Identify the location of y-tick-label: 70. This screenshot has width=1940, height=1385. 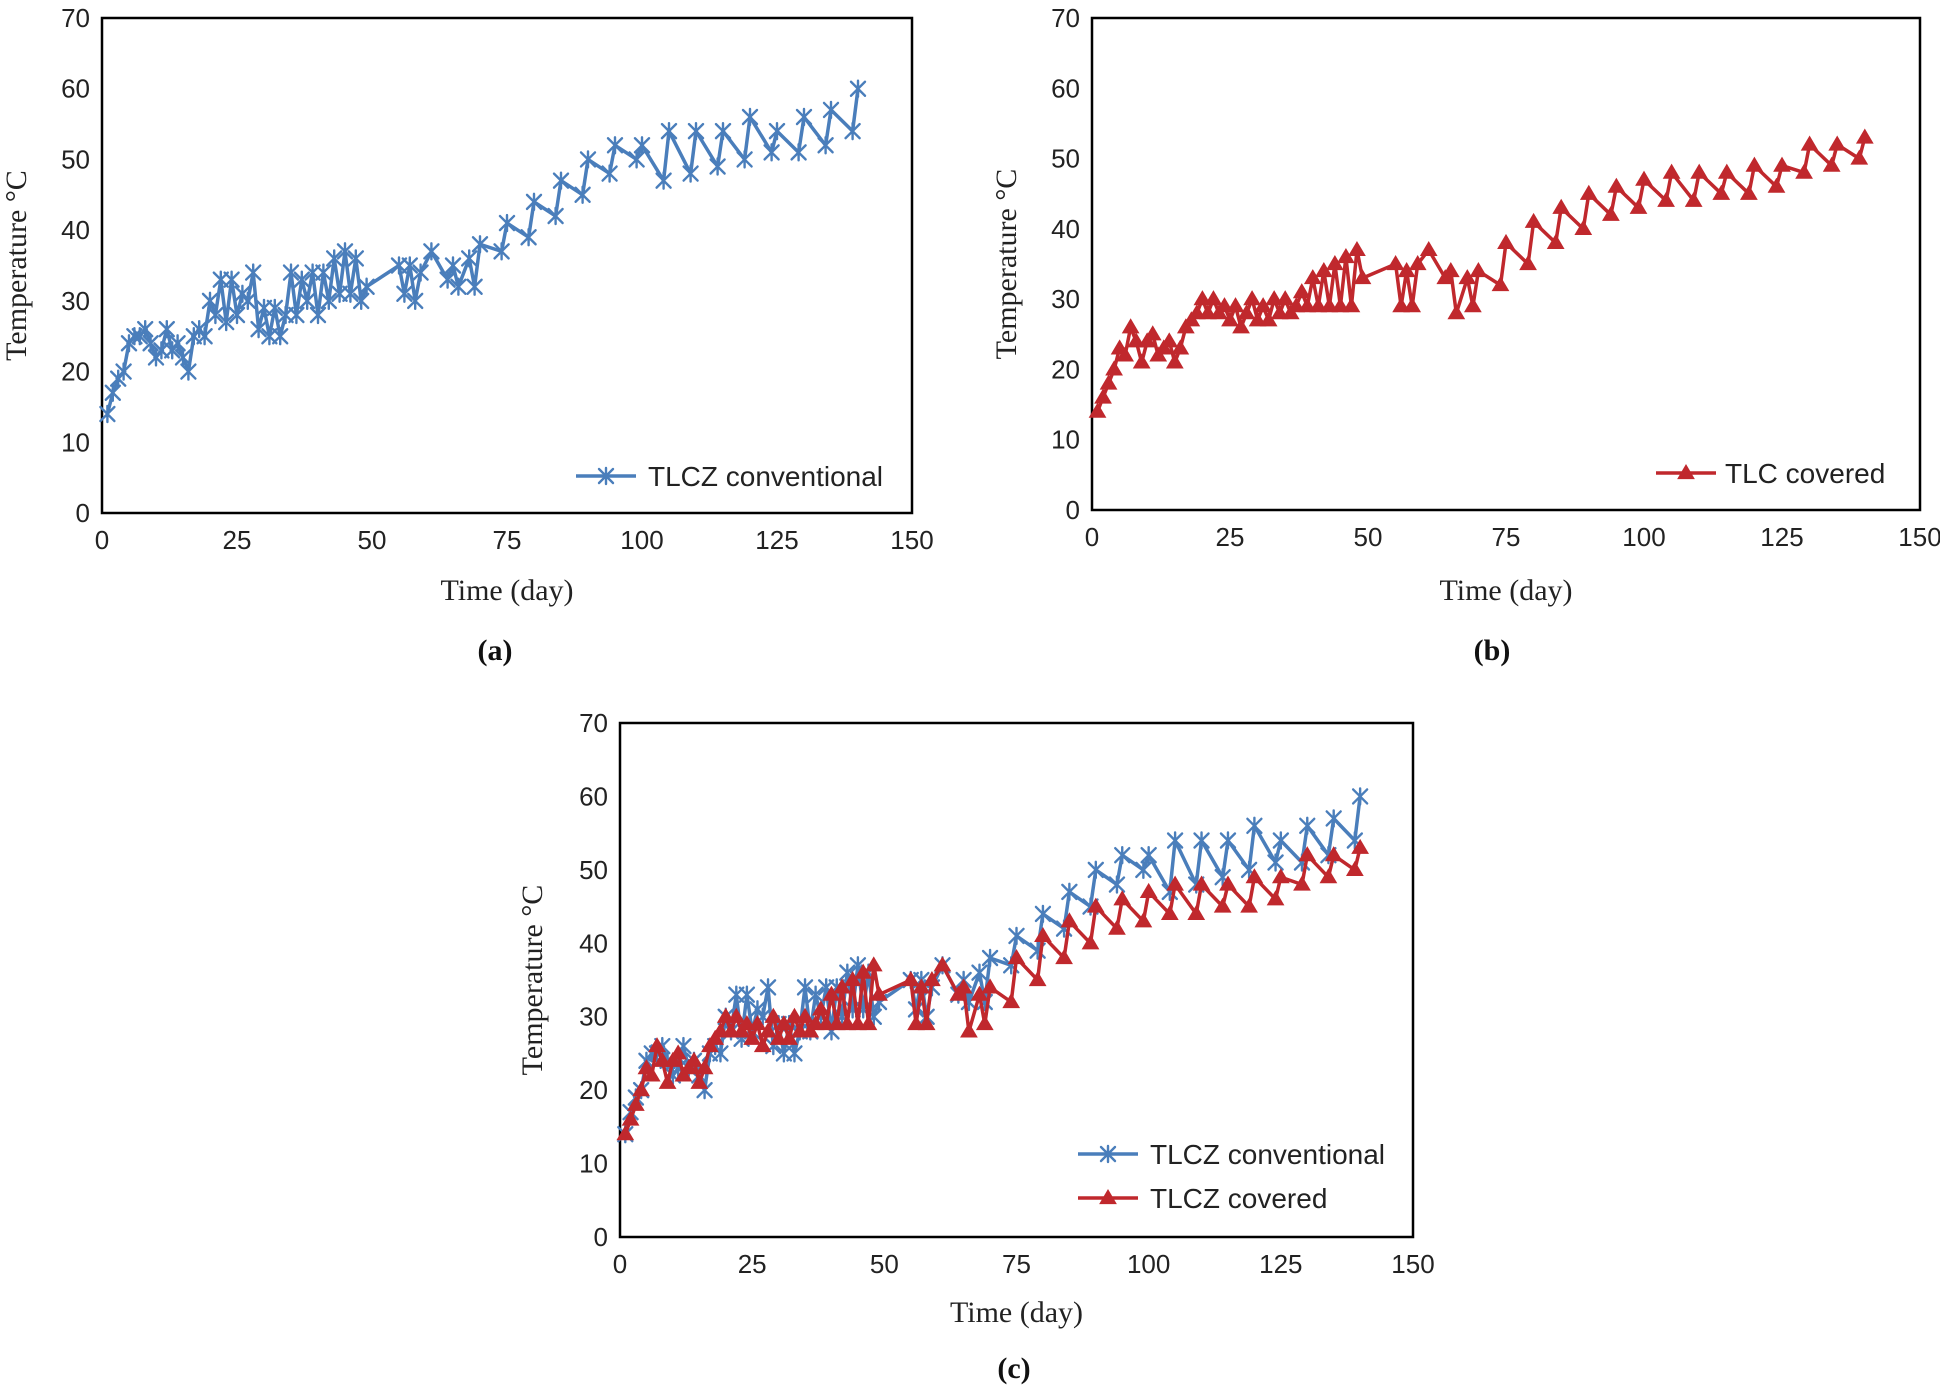
(593, 723).